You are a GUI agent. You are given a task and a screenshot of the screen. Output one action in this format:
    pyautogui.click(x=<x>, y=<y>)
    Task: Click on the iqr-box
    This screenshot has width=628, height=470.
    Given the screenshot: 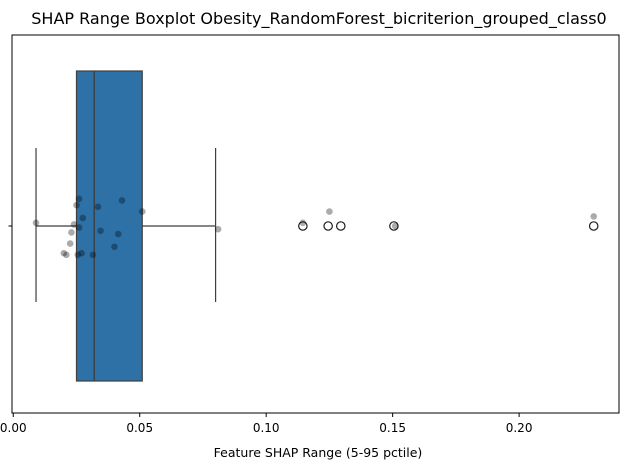 What is the action you would take?
    pyautogui.click(x=109, y=226)
    